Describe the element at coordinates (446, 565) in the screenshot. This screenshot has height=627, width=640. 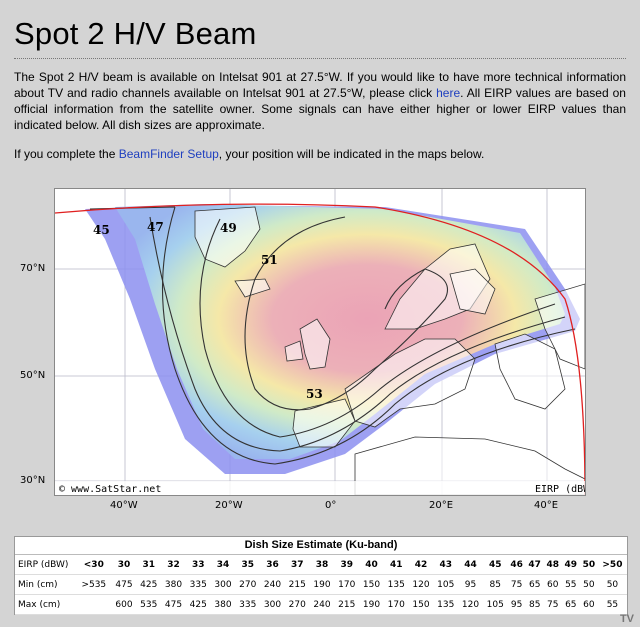
I see `dish-cell: 43` at that location.